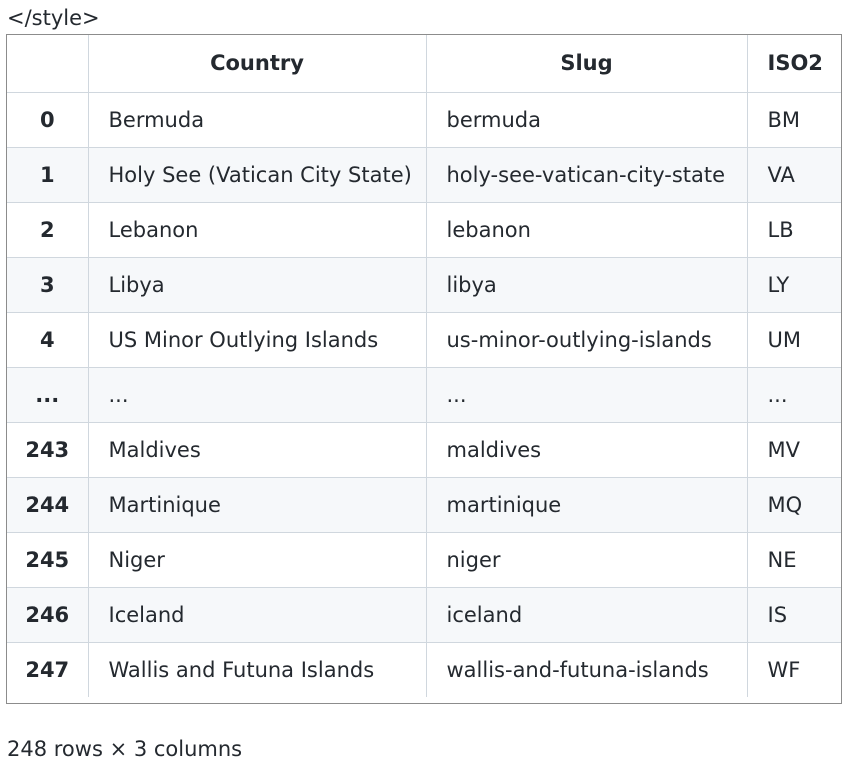  Describe the element at coordinates (793, 339) in the screenshot. I see `iso2-cell: UM` at that location.